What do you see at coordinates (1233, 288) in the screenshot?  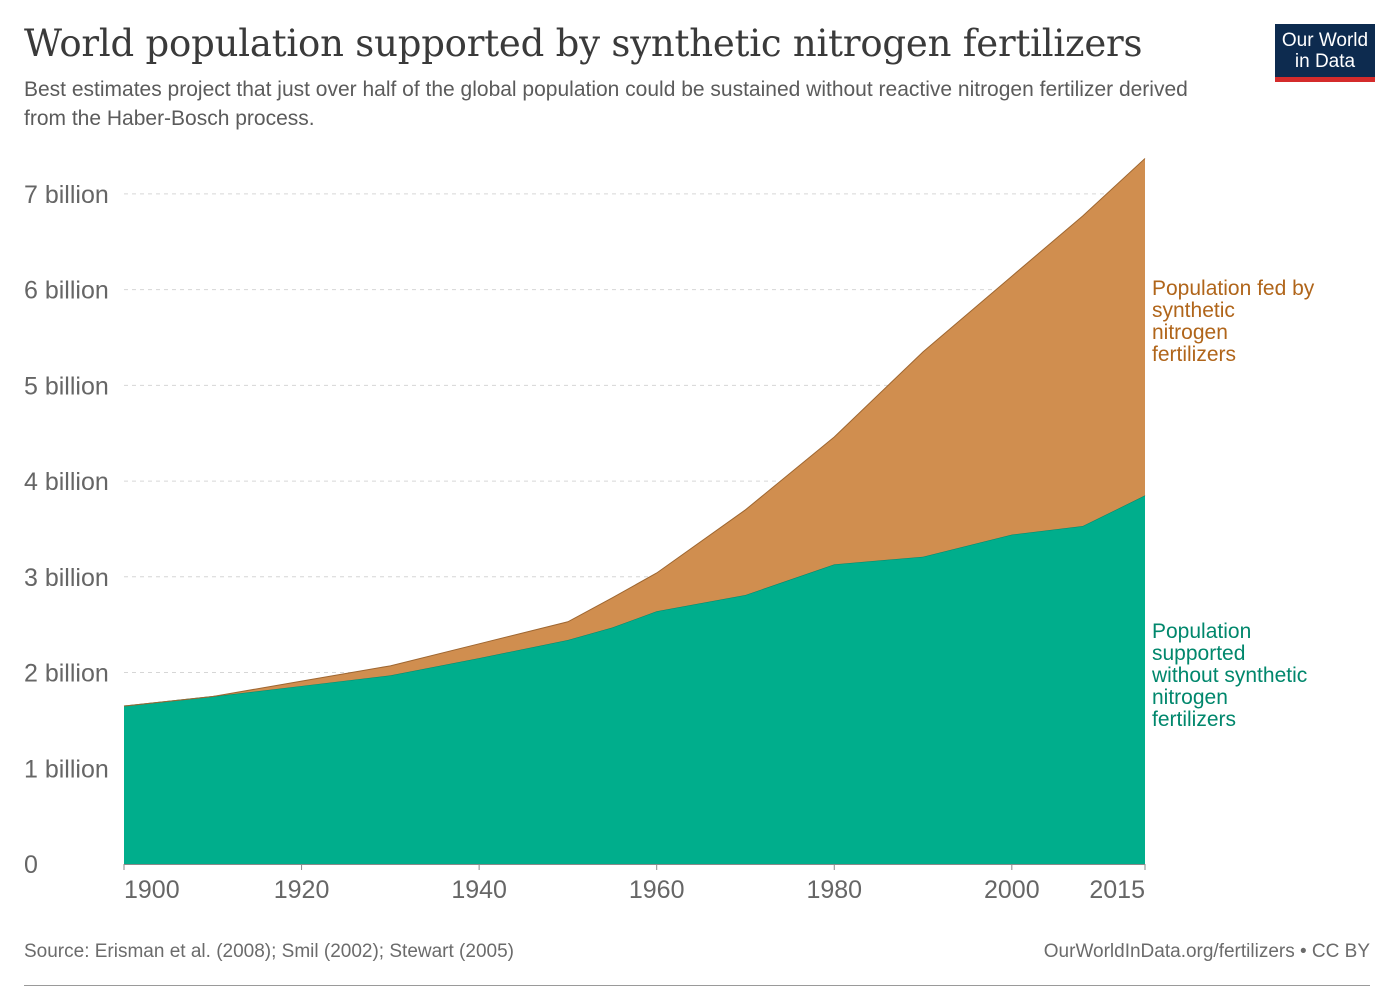 I see `series-label-line: Population fed by` at bounding box center [1233, 288].